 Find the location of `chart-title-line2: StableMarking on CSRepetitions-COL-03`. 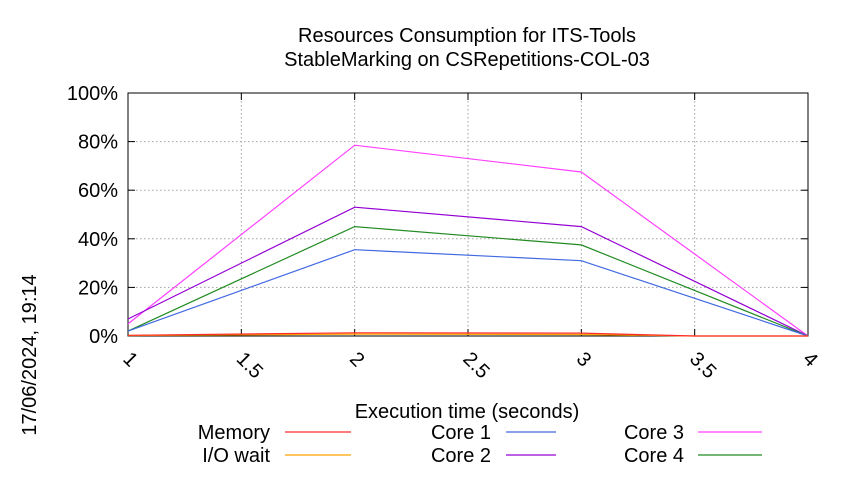

chart-title-line2: StableMarking on CSRepetitions-COL-03 is located at coordinates (467, 60).